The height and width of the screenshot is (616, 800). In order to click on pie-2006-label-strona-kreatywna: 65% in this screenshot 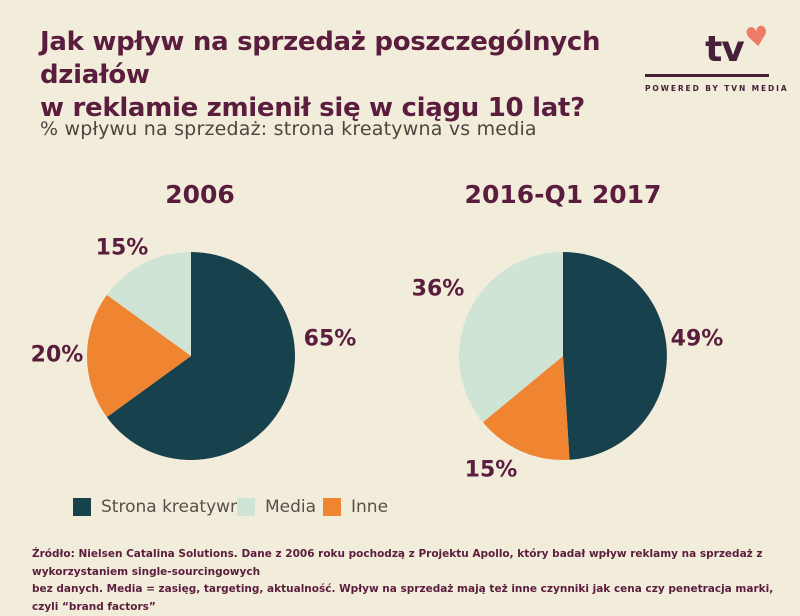, I will do `click(330, 339)`.